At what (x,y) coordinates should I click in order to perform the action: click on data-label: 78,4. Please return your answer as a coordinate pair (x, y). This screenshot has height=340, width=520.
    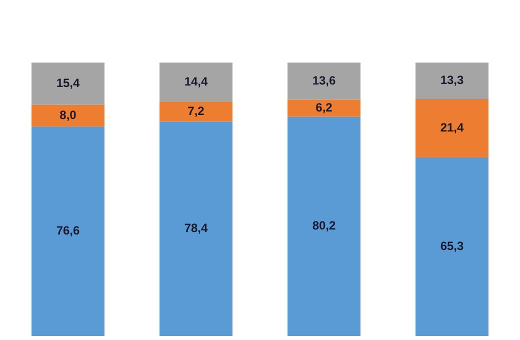
    Looking at the image, I should click on (196, 228).